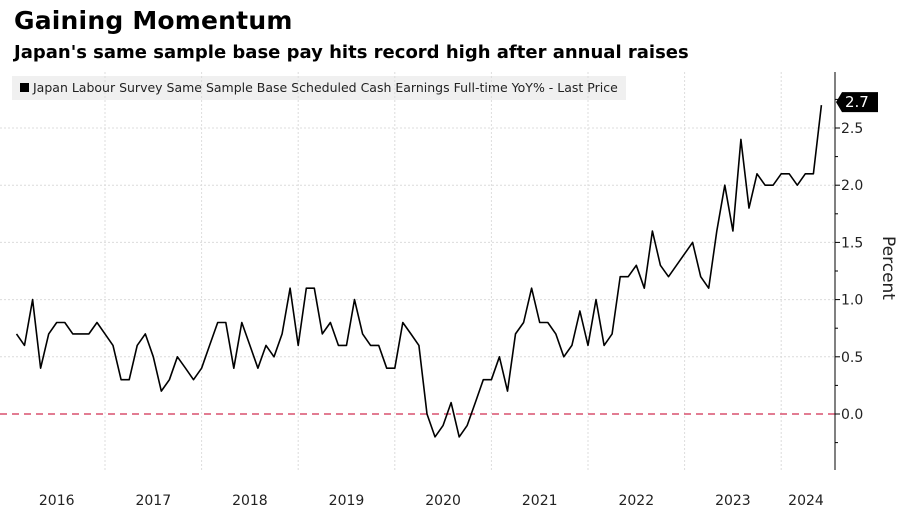  Describe the element at coordinates (540, 501) in the screenshot. I see `x-tick-label: 2021` at that location.